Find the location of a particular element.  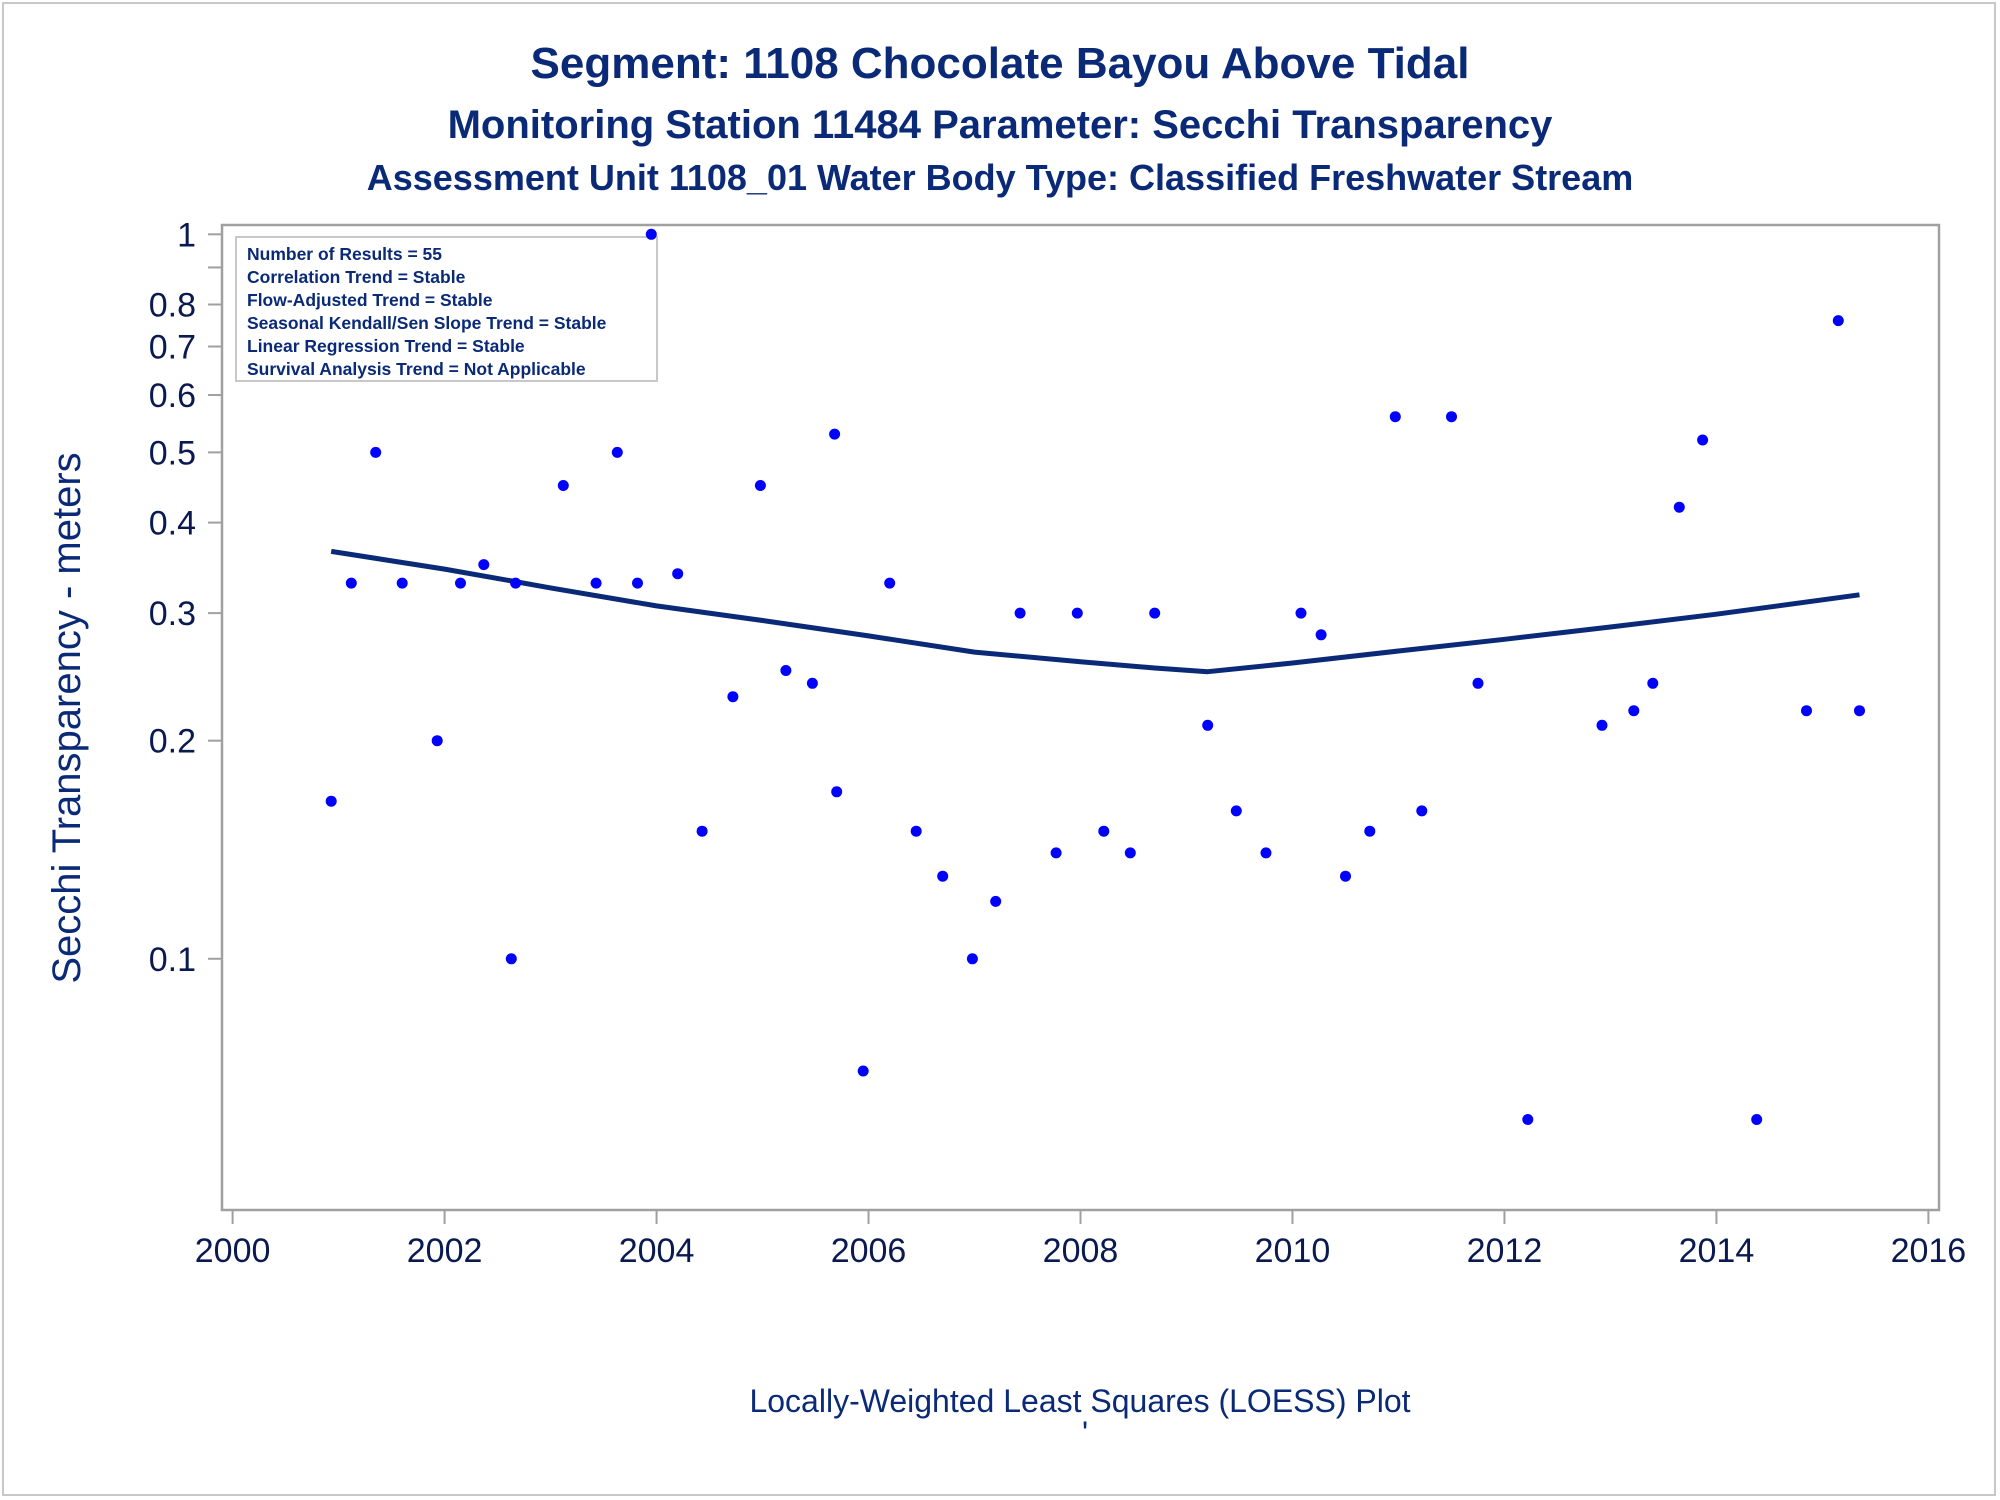

y-tick-label: 0.8 is located at coordinates (172, 306).